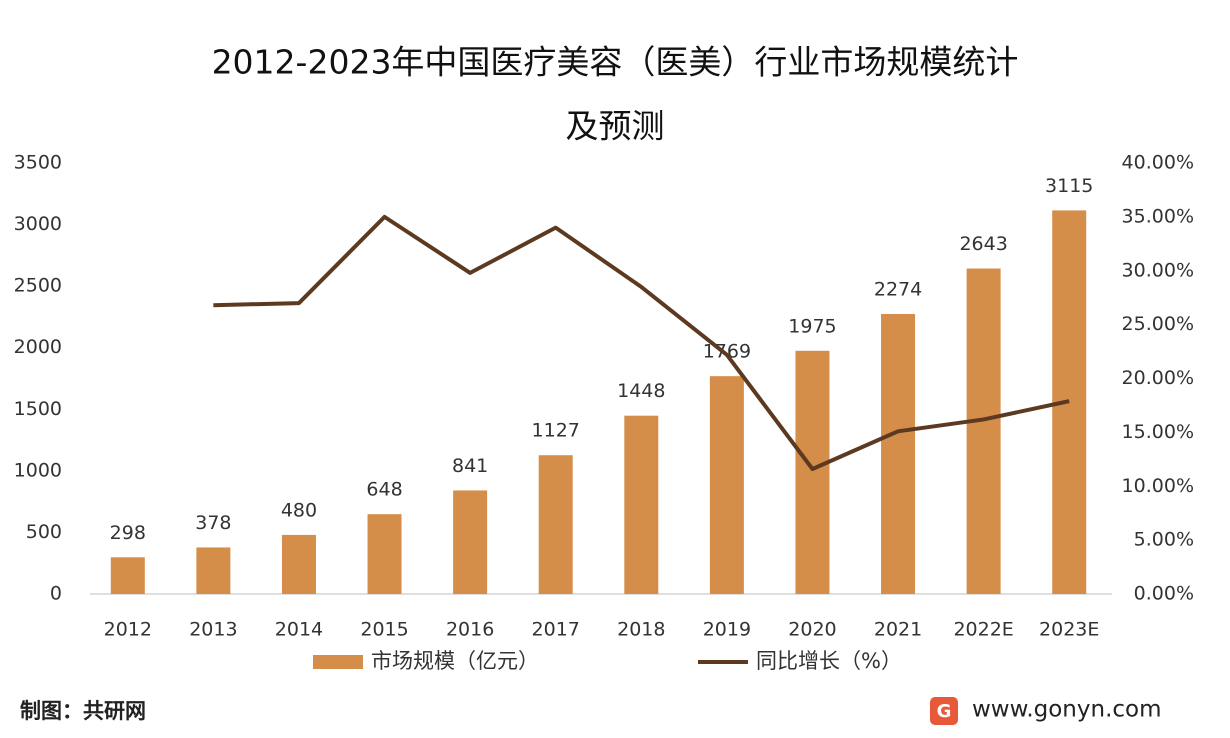 The width and height of the screenshot is (1230, 738). What do you see at coordinates (1069, 186) in the screenshot?
I see `data-label: 3115` at bounding box center [1069, 186].